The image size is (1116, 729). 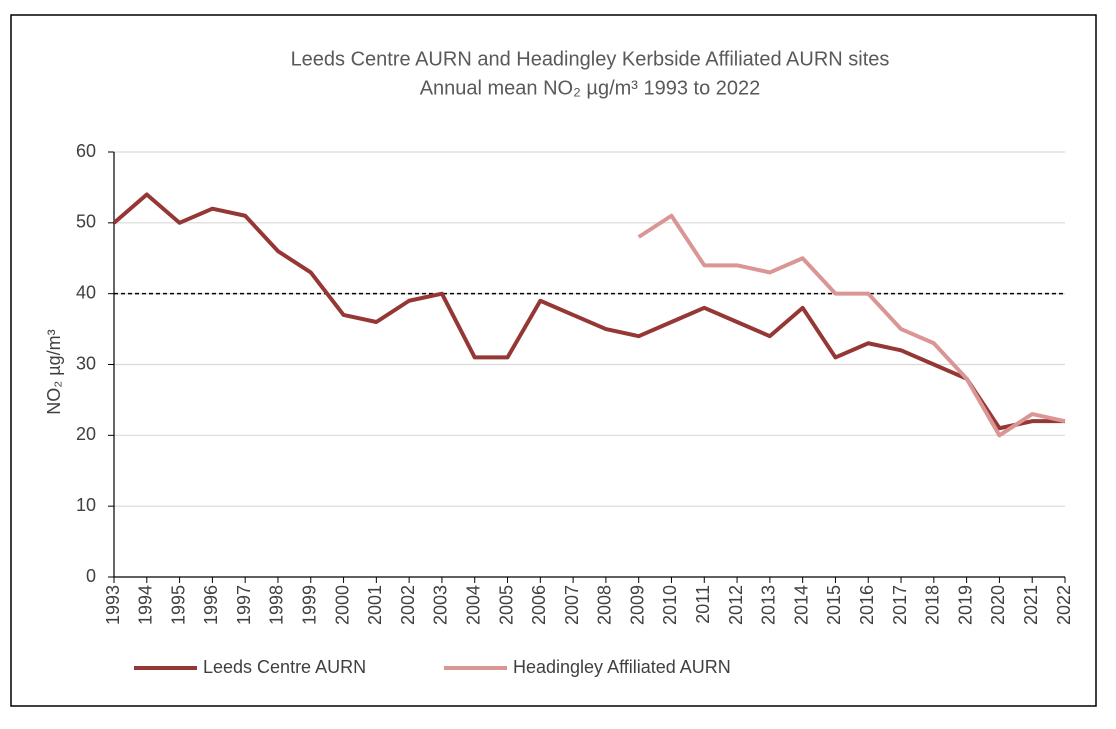 I want to click on x-tick-label: 2013, so click(x=769, y=605).